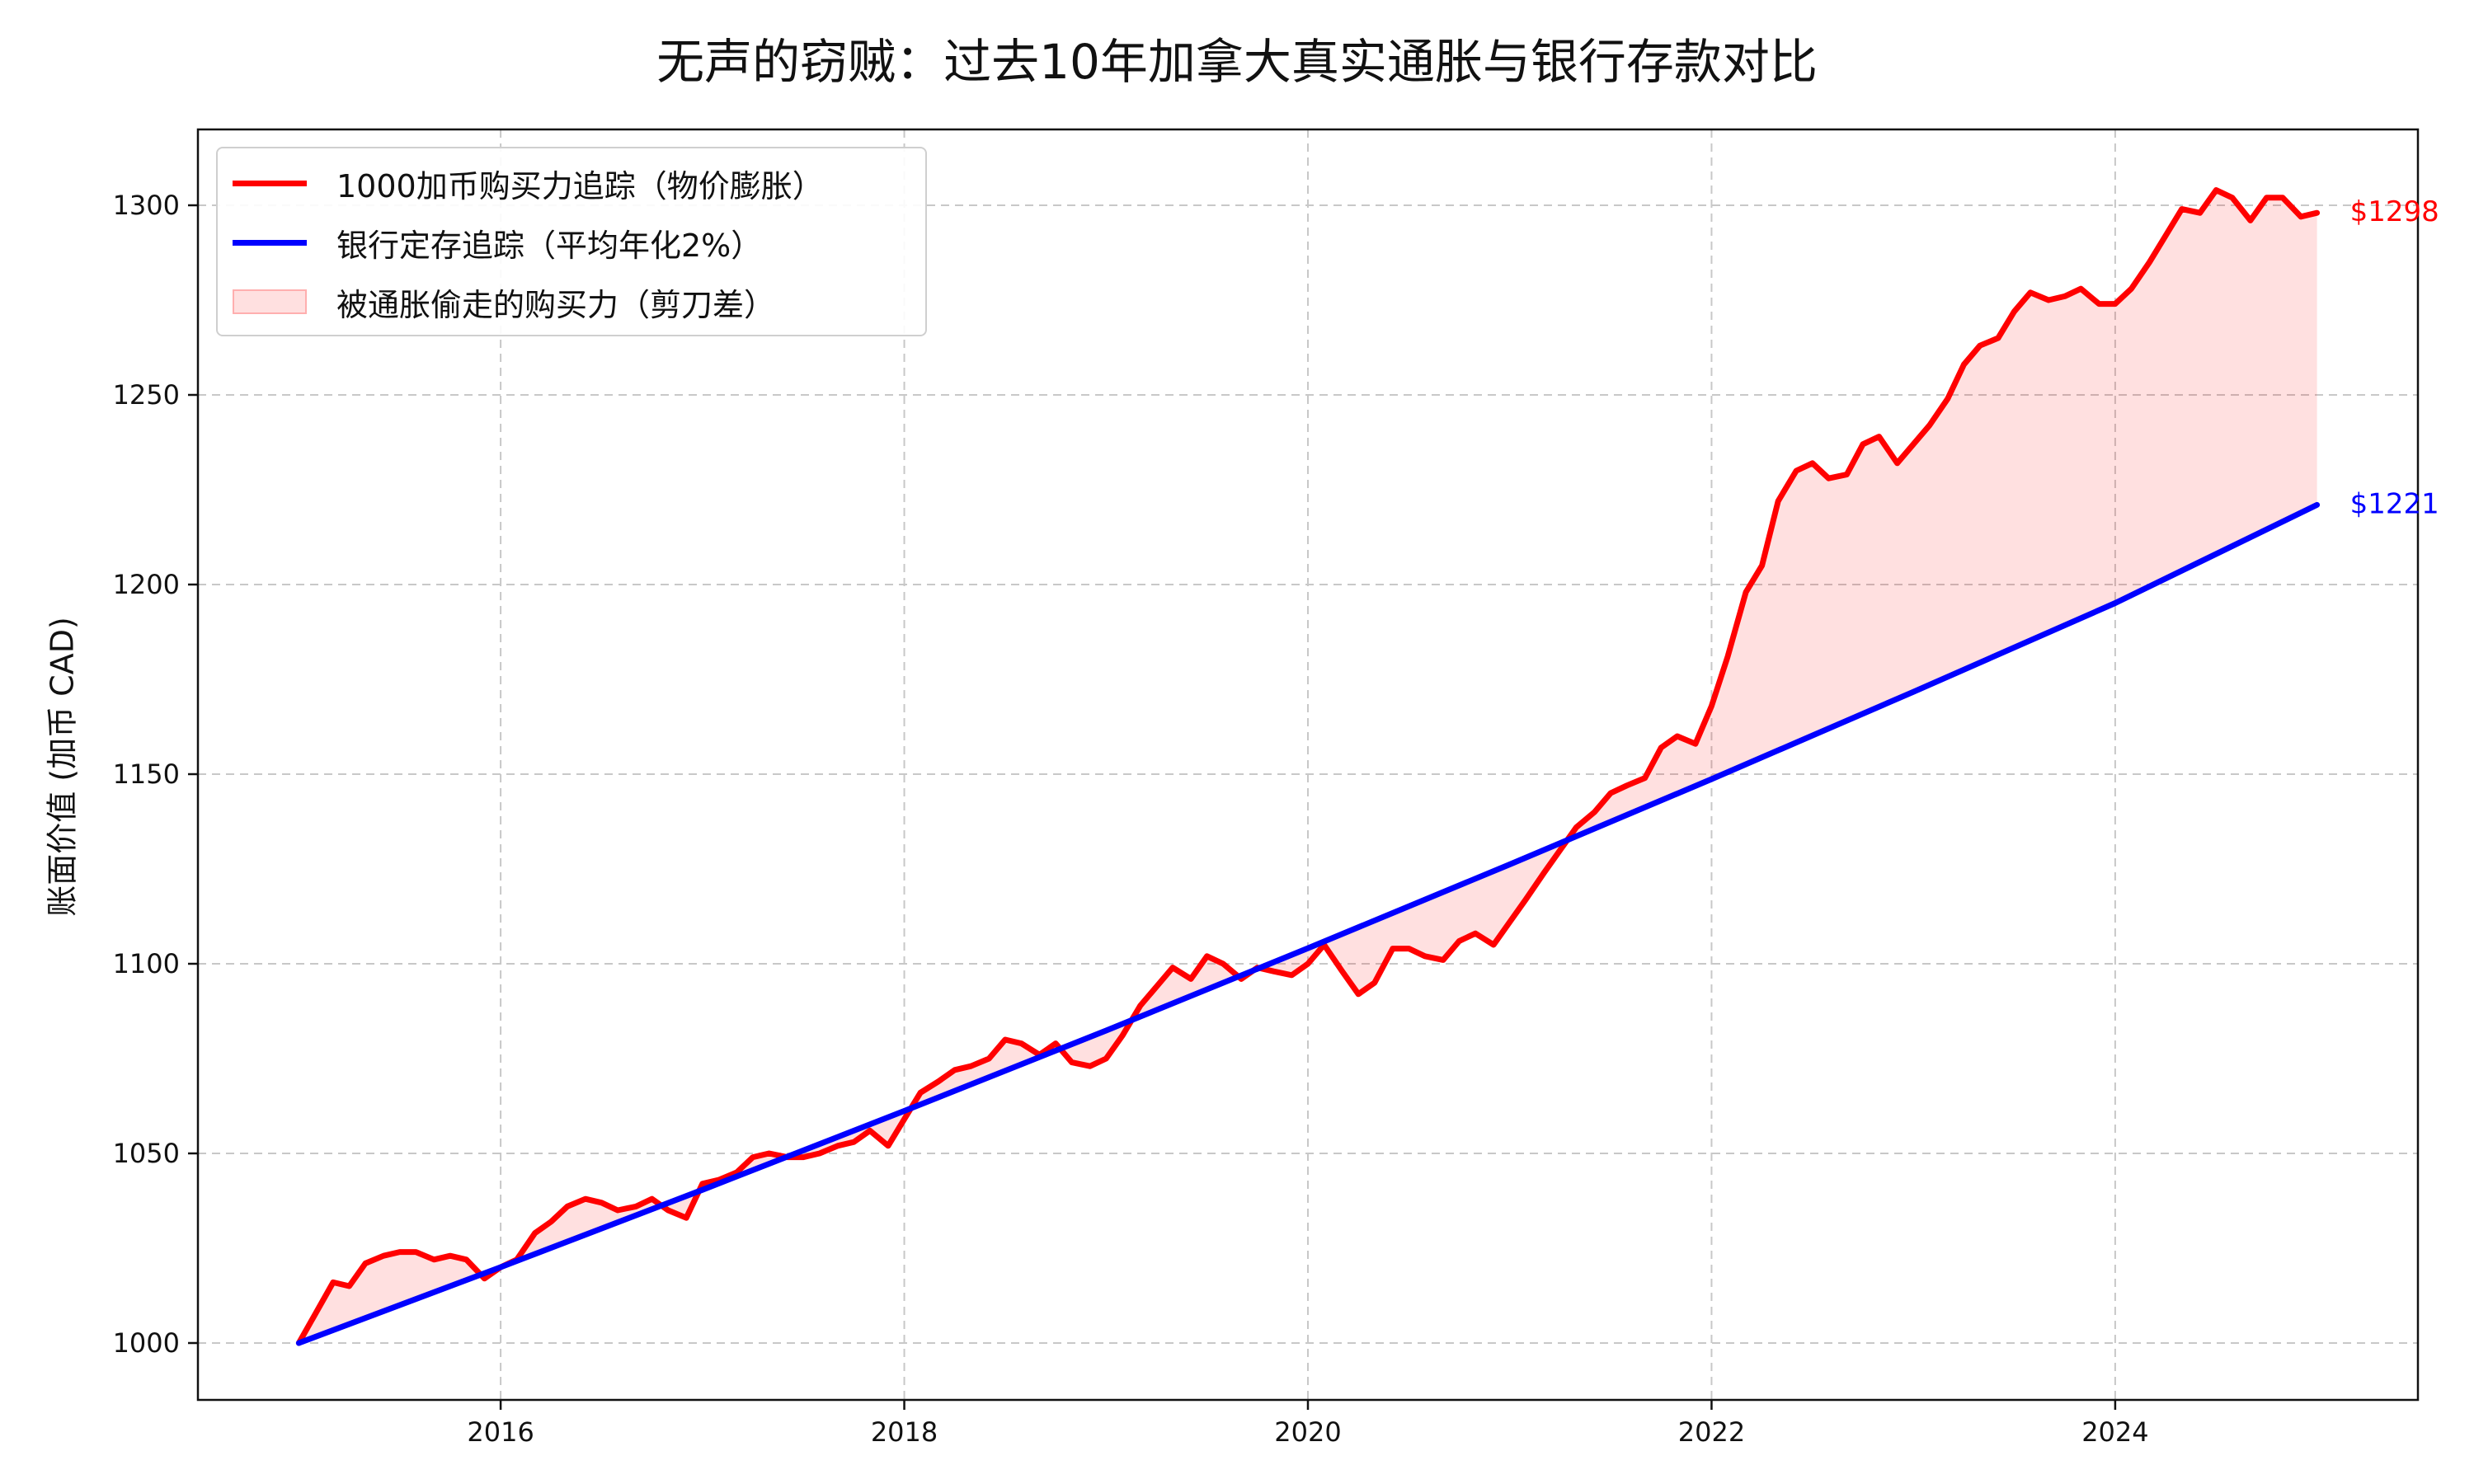  What do you see at coordinates (146, 395) in the screenshot?
I see `y-tick-label: 1250` at bounding box center [146, 395].